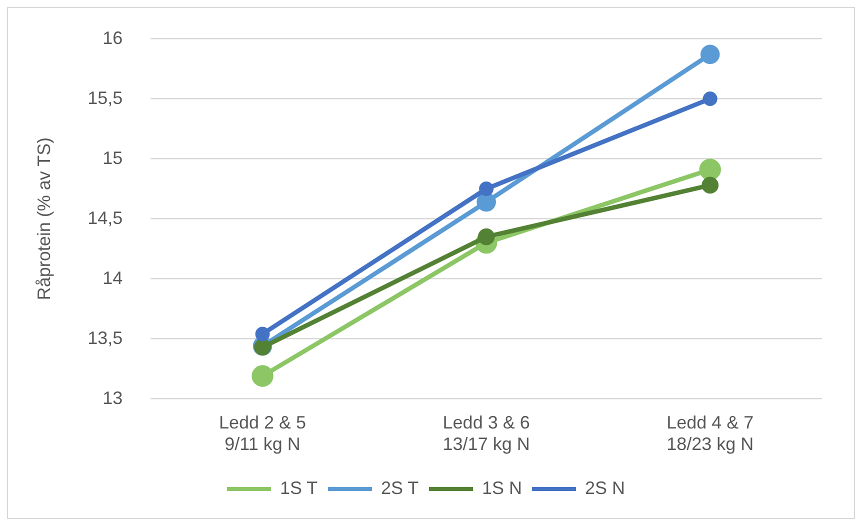  Describe the element at coordinates (44, 218) in the screenshot. I see `y-axis-title: Råprotein (% av TS)` at that location.